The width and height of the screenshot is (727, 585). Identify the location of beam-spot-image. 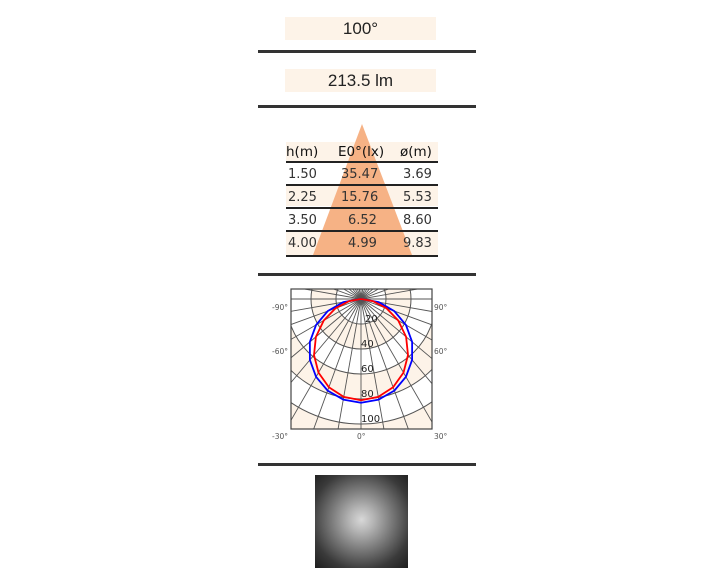
(361, 521).